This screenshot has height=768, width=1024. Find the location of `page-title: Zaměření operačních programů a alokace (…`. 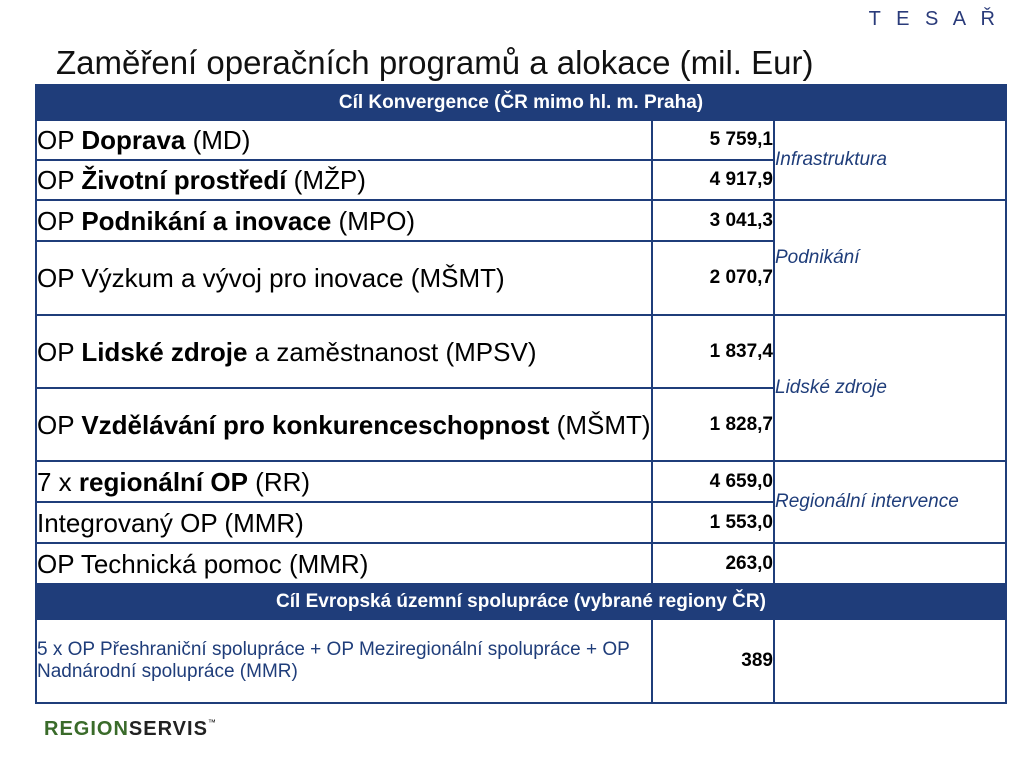

page-title: Zaměření operačních programů a alokace (… is located at coordinates (435, 62).